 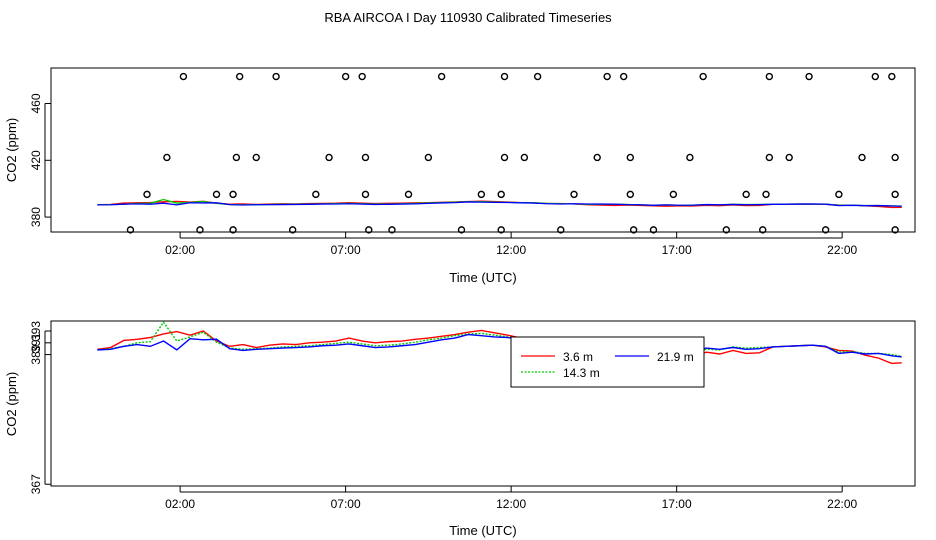 I want to click on legend-box, so click(x=607, y=362).